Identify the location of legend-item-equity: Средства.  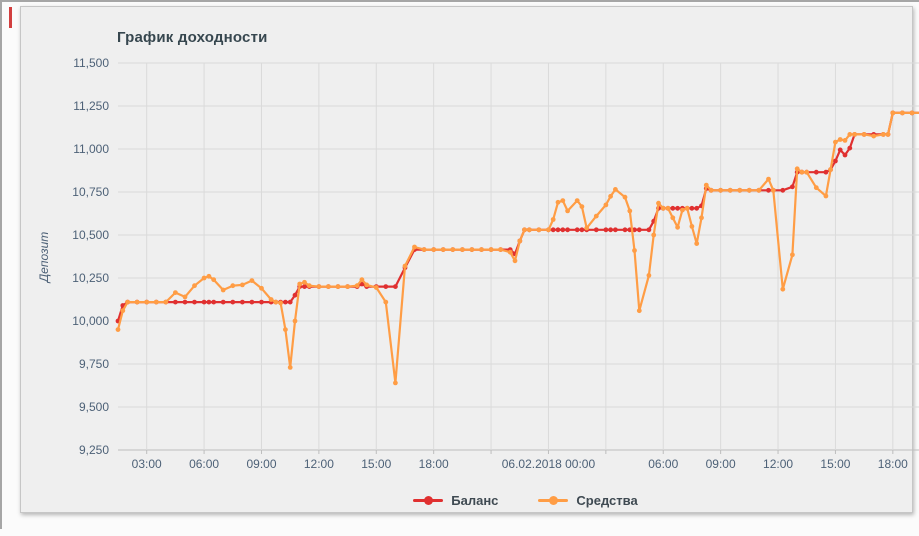
(588, 500).